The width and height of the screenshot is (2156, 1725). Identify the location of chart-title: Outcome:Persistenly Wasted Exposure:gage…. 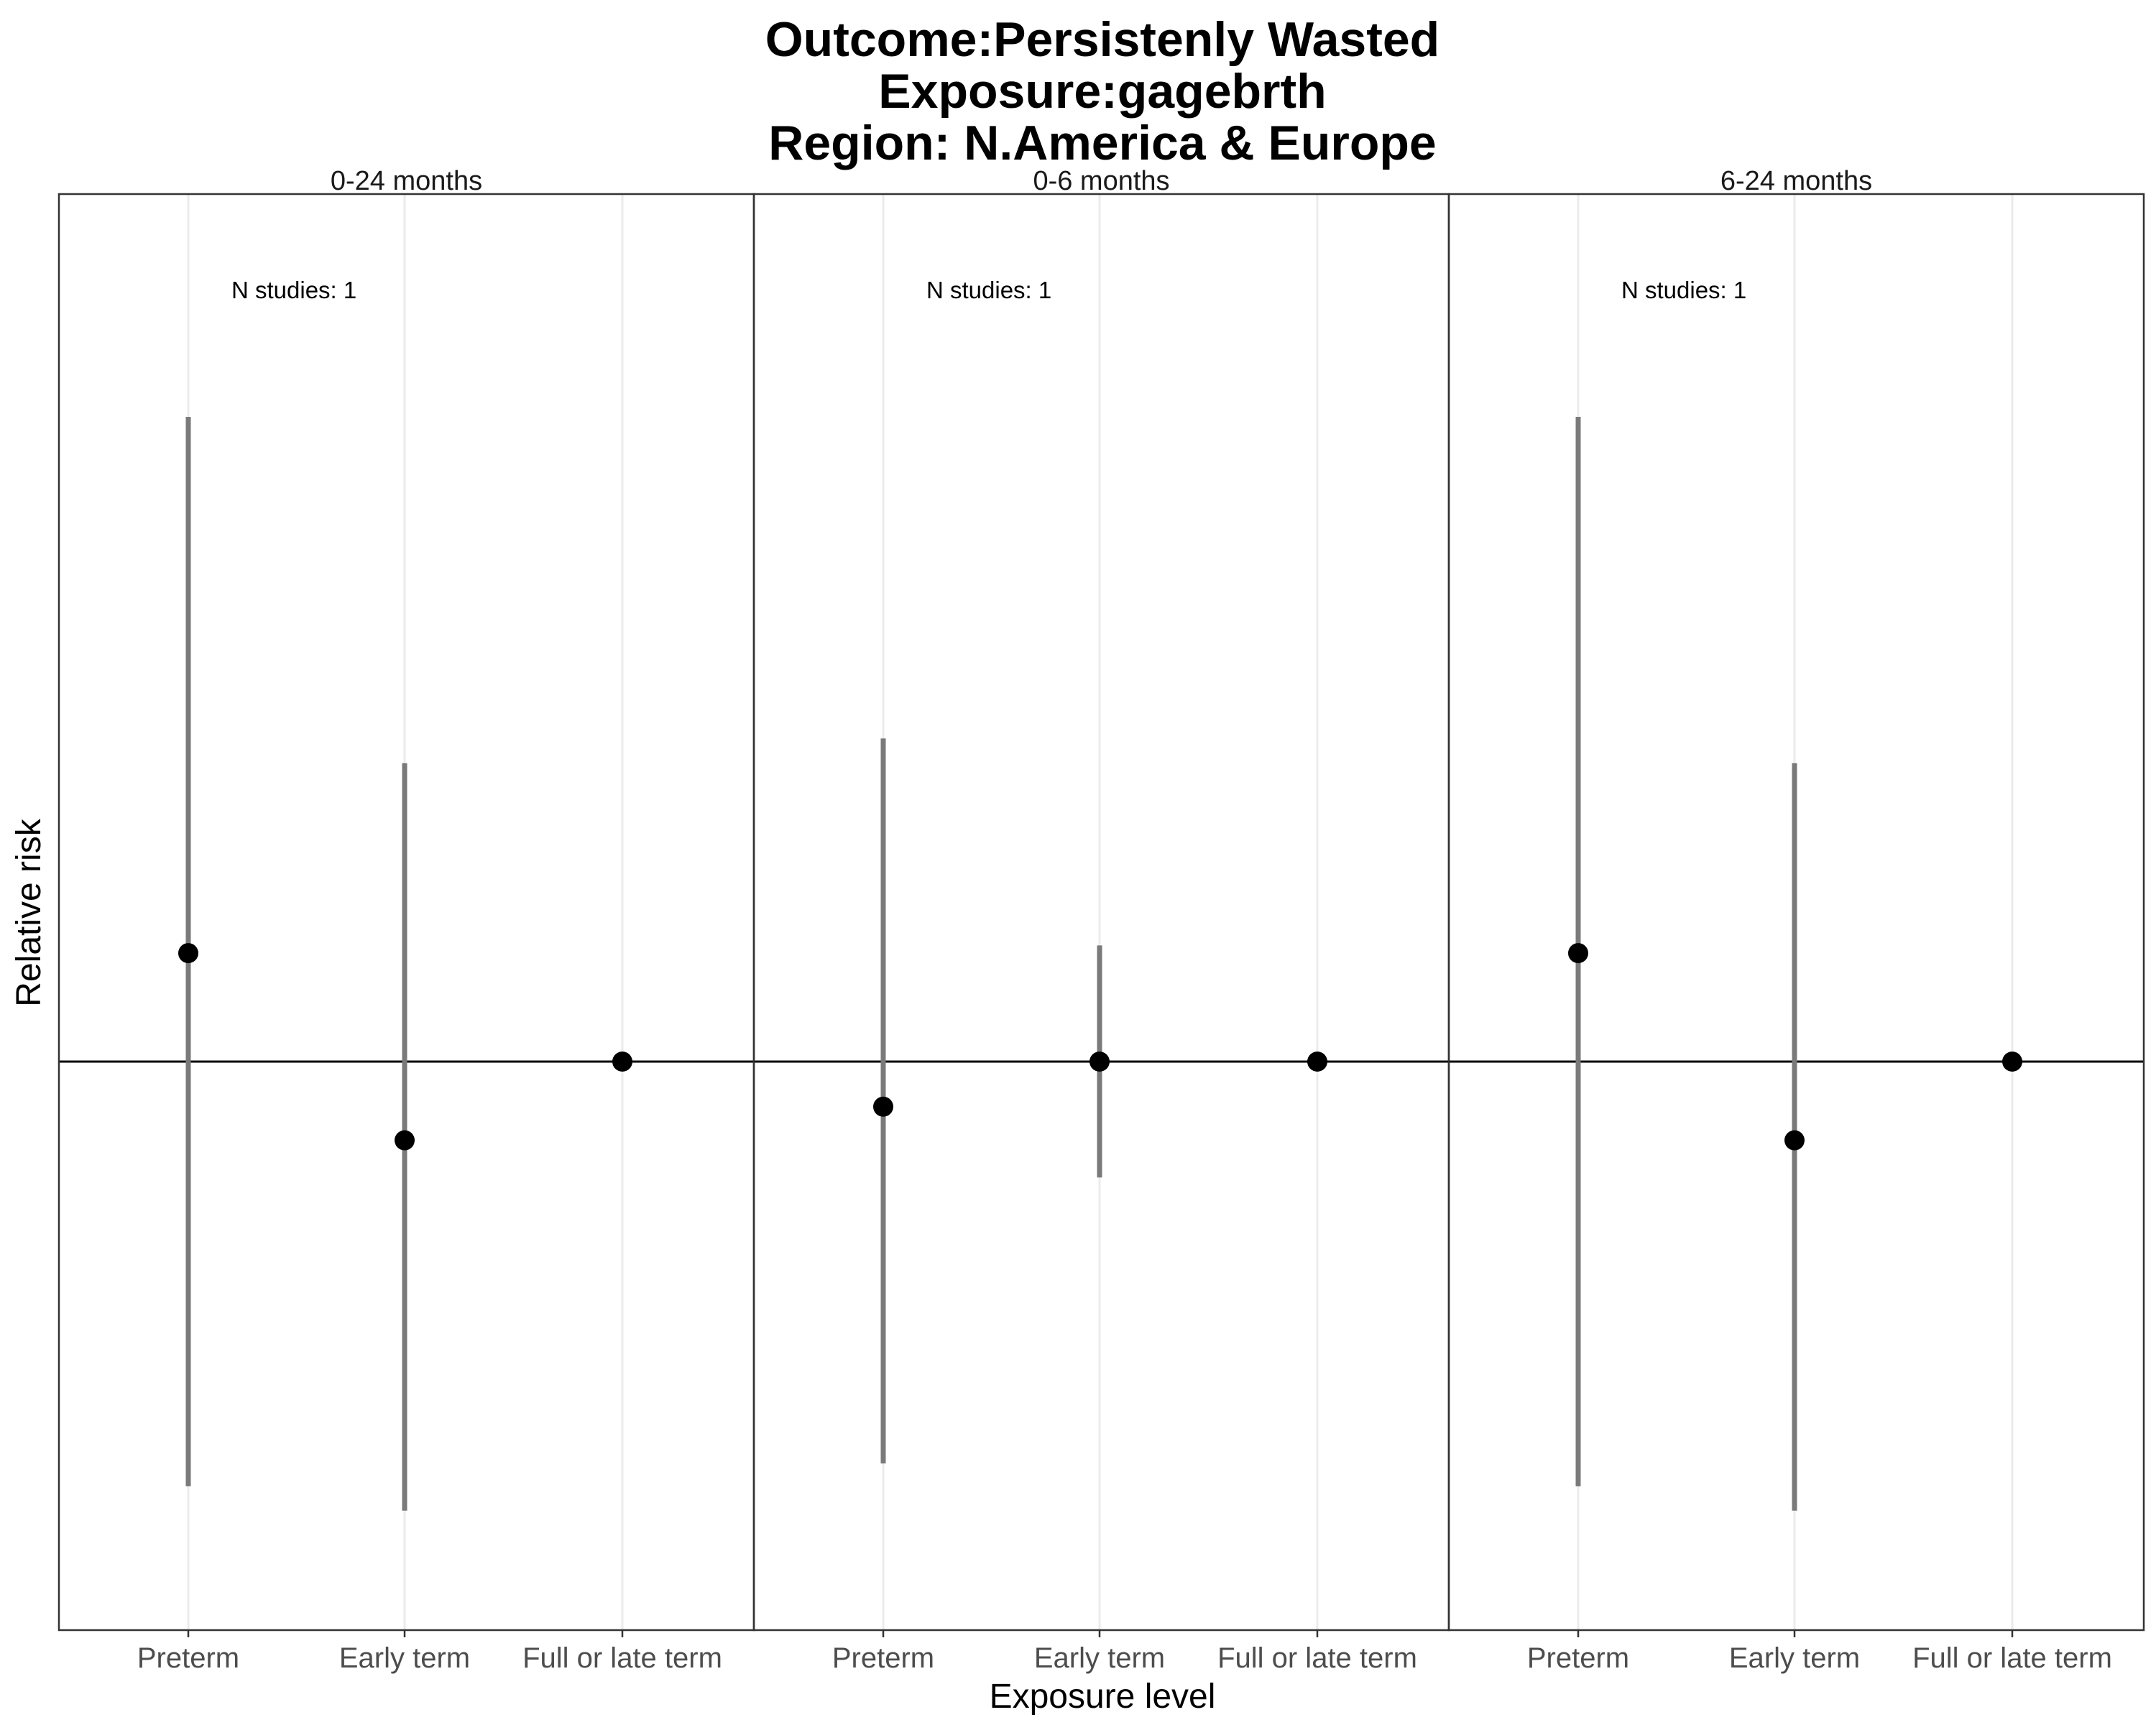
(1102, 91).